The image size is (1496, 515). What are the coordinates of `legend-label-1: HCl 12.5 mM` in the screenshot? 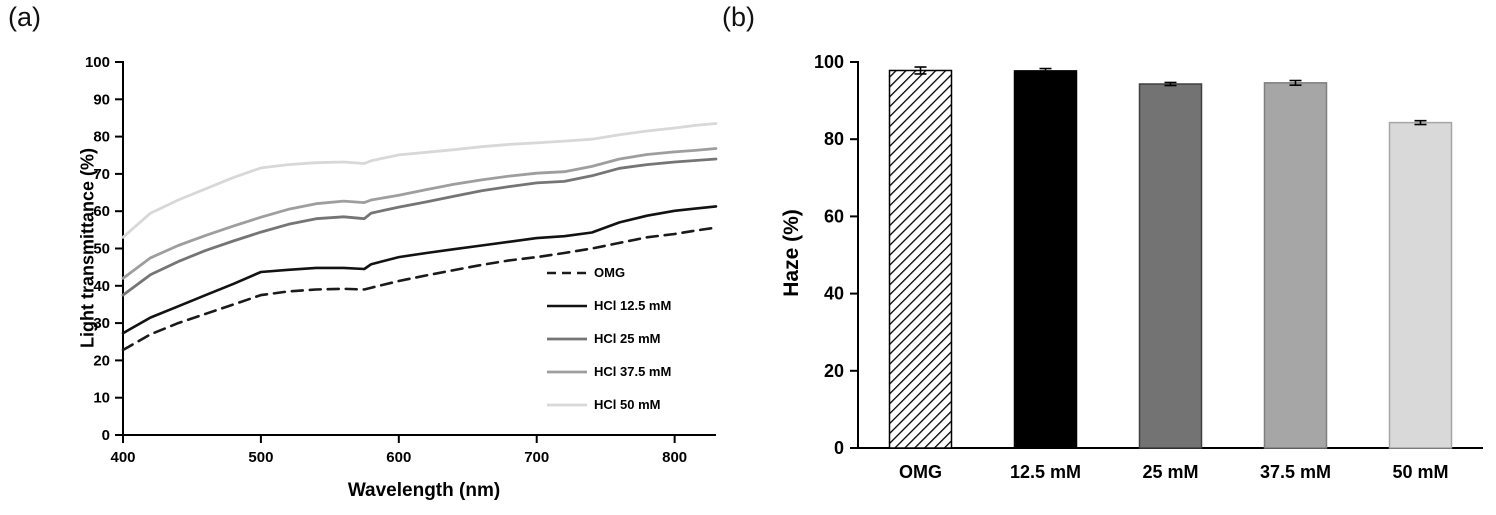 It's located at (632, 305).